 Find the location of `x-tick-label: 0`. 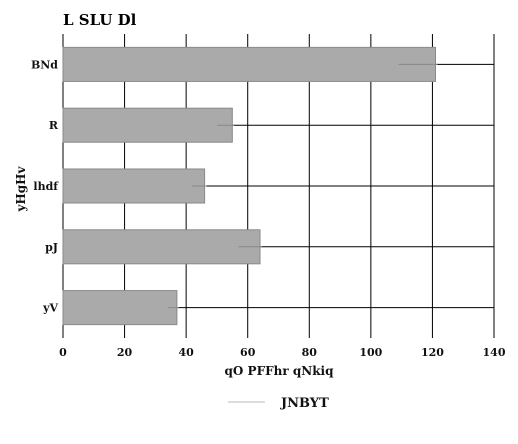

x-tick-label: 0 is located at coordinates (63, 352).